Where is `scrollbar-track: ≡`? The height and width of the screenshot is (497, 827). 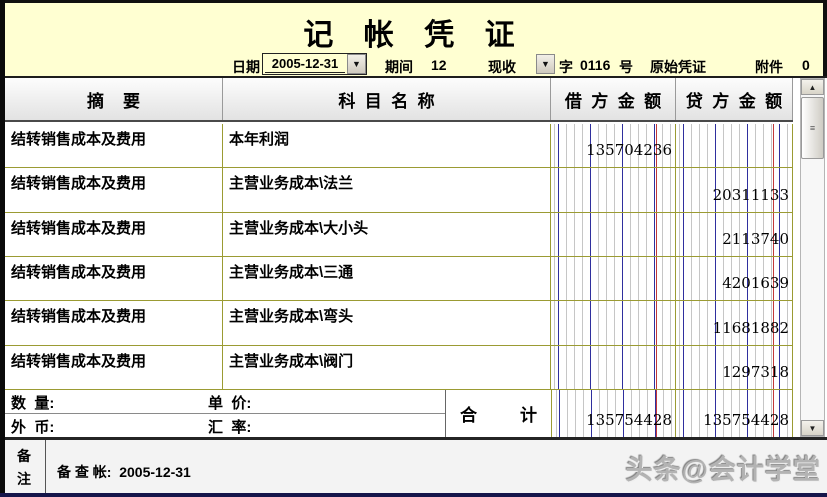
scrollbar-track: ≡ is located at coordinates (812, 257).